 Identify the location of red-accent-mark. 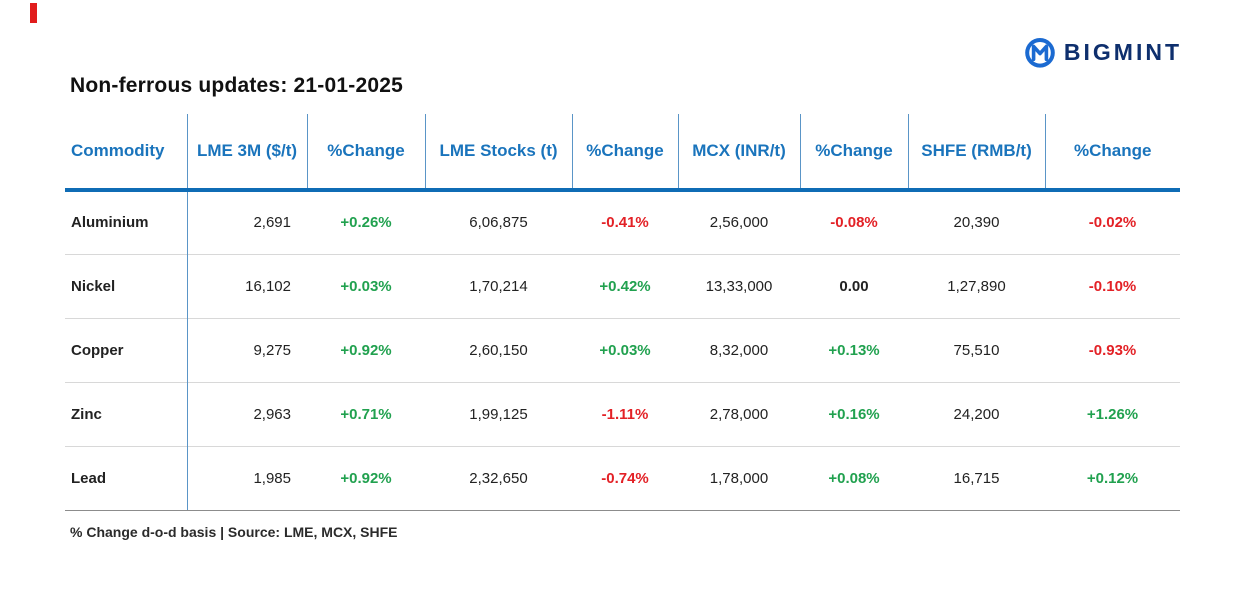
(33, 13).